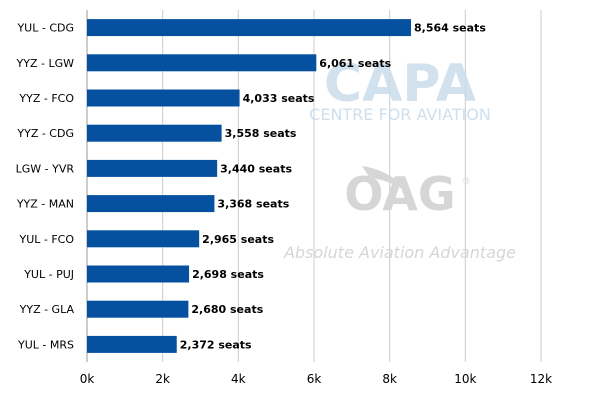 The image size is (600, 400). What do you see at coordinates (399, 252) in the screenshot?
I see `oag-tagline-watermark: Absolute Aviation Advantage` at bounding box center [399, 252].